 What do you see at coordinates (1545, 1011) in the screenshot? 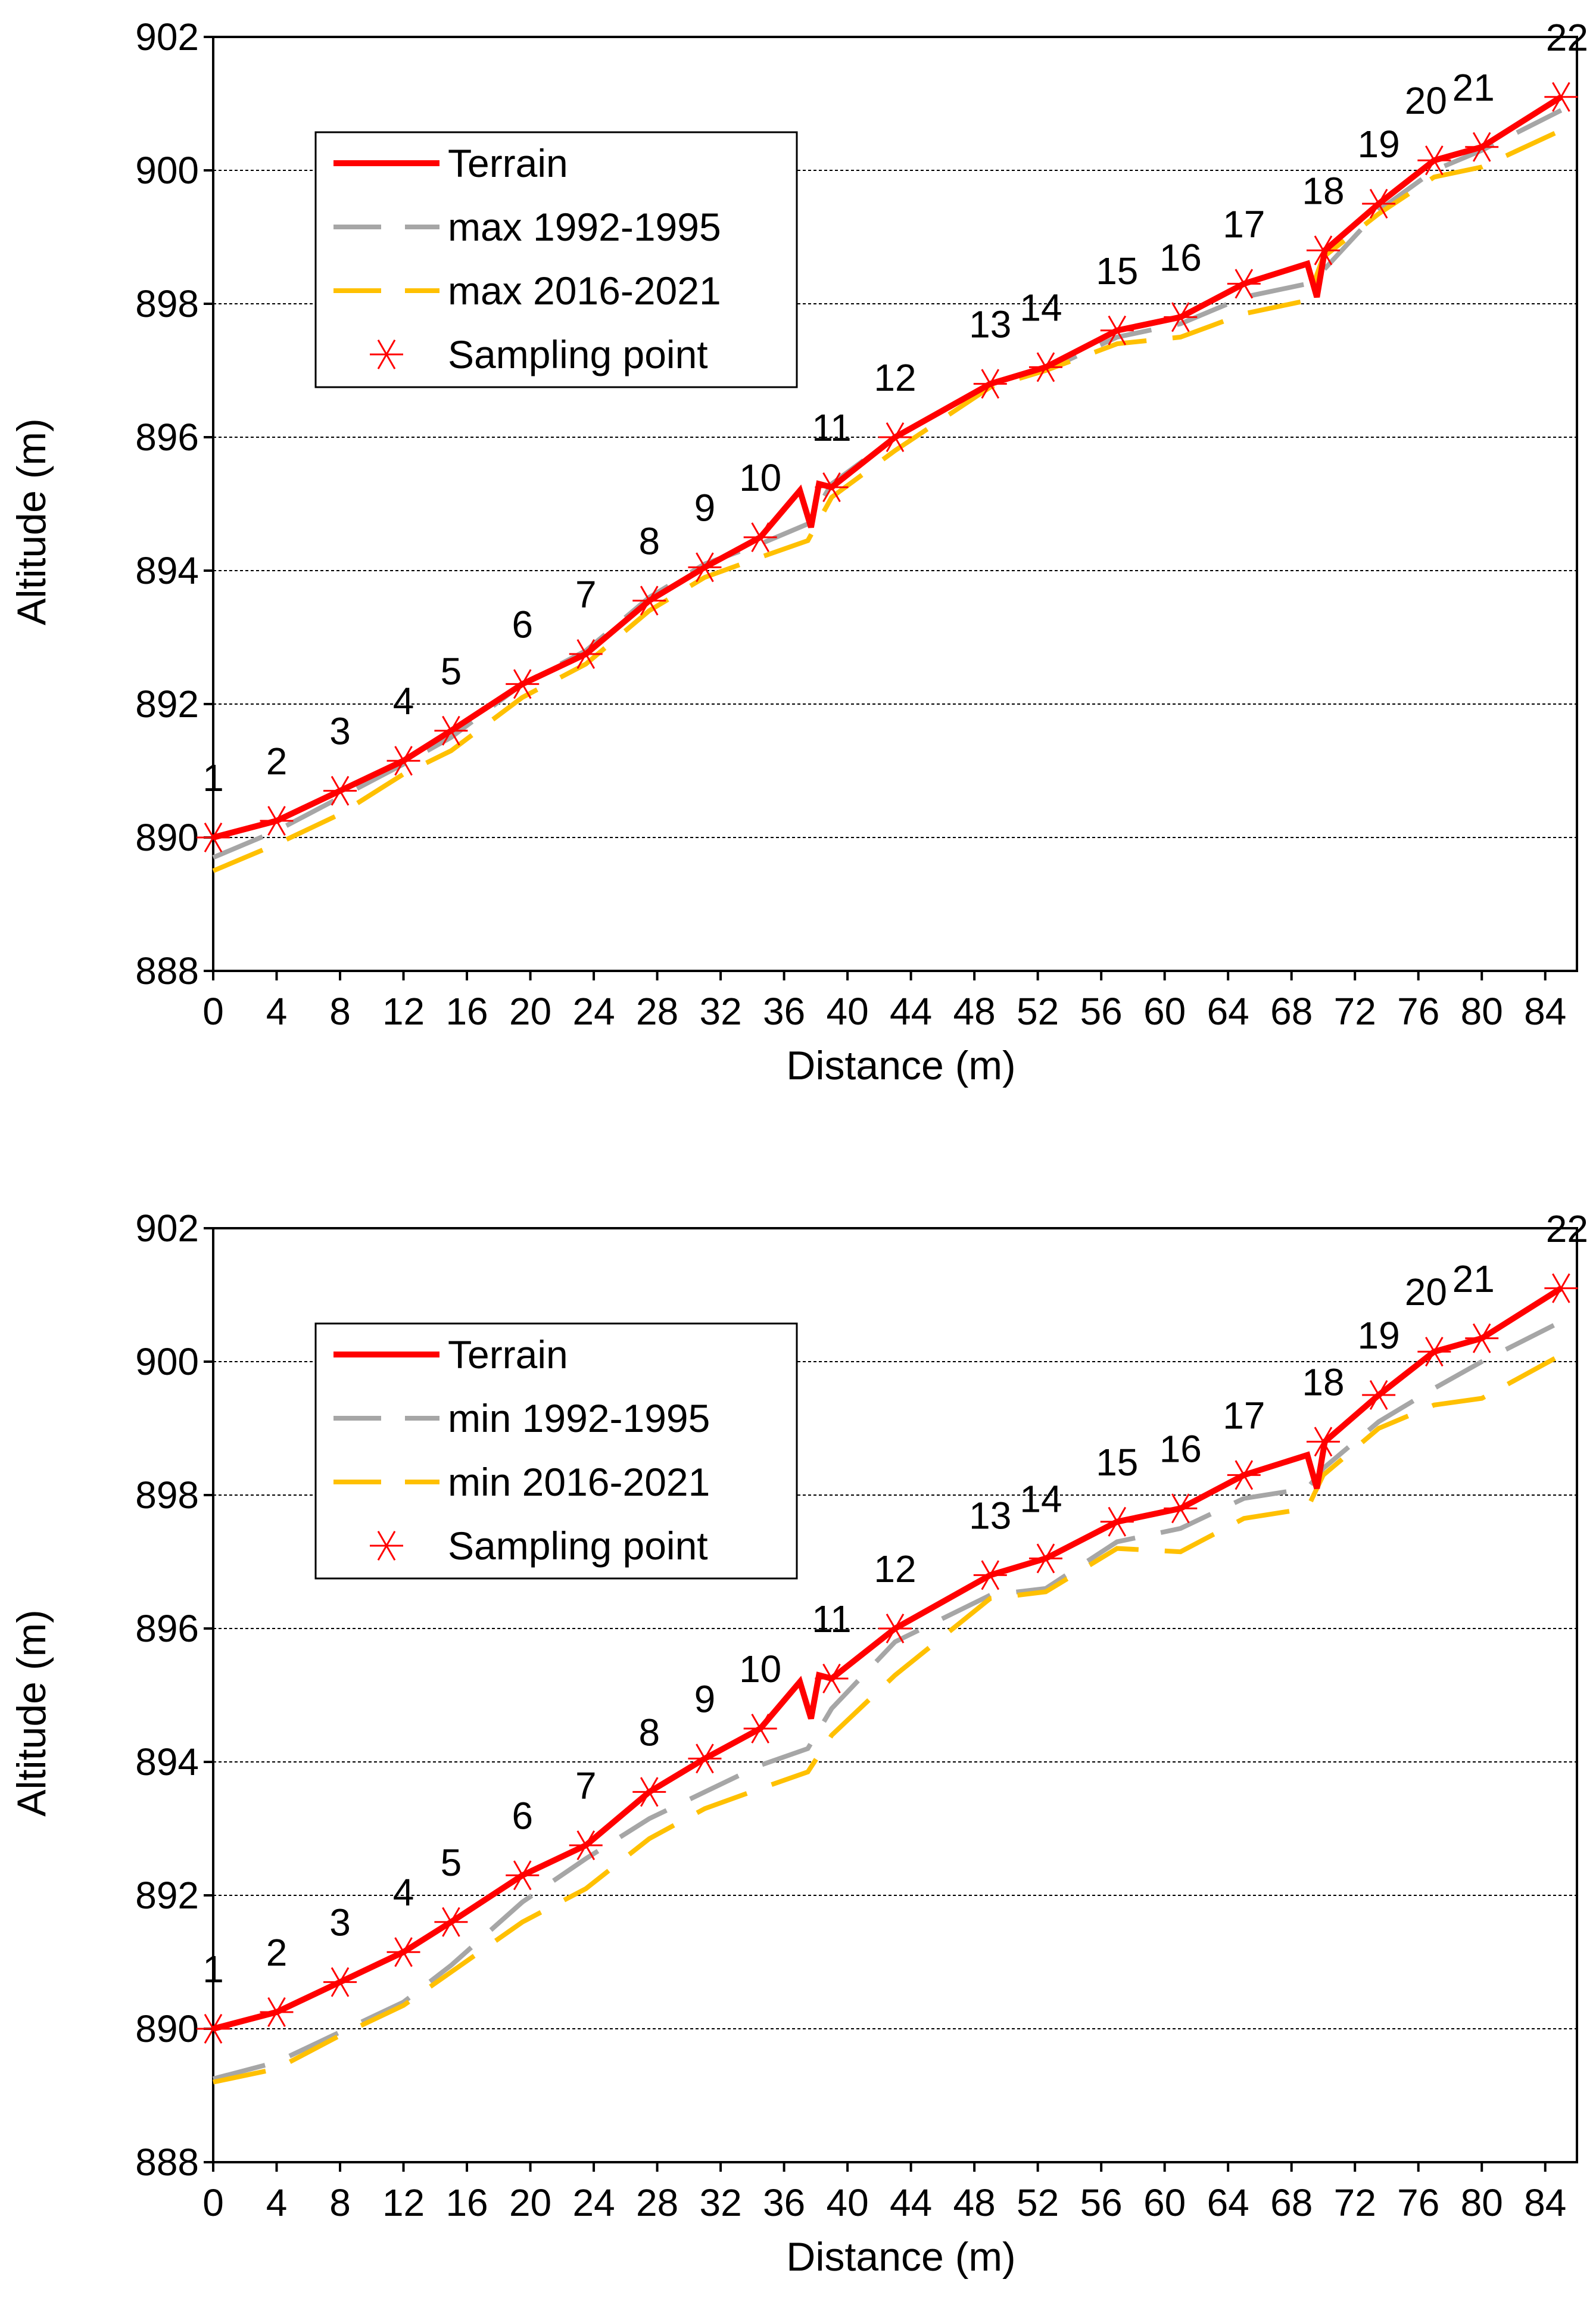
I see `x-tick-label: 84` at bounding box center [1545, 1011].